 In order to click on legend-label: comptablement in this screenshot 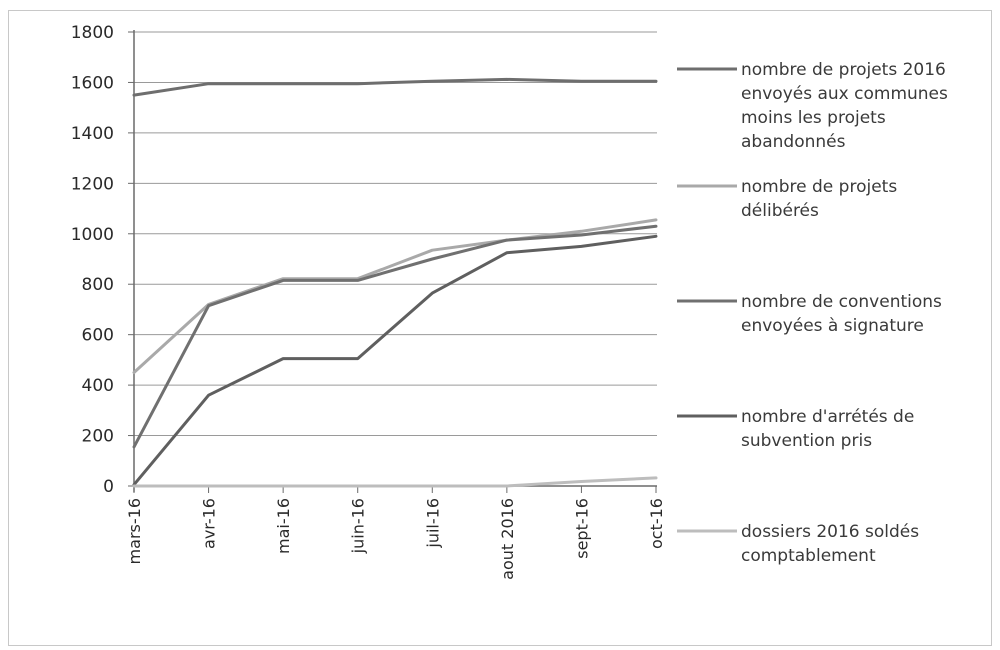, I will do `click(808, 556)`.